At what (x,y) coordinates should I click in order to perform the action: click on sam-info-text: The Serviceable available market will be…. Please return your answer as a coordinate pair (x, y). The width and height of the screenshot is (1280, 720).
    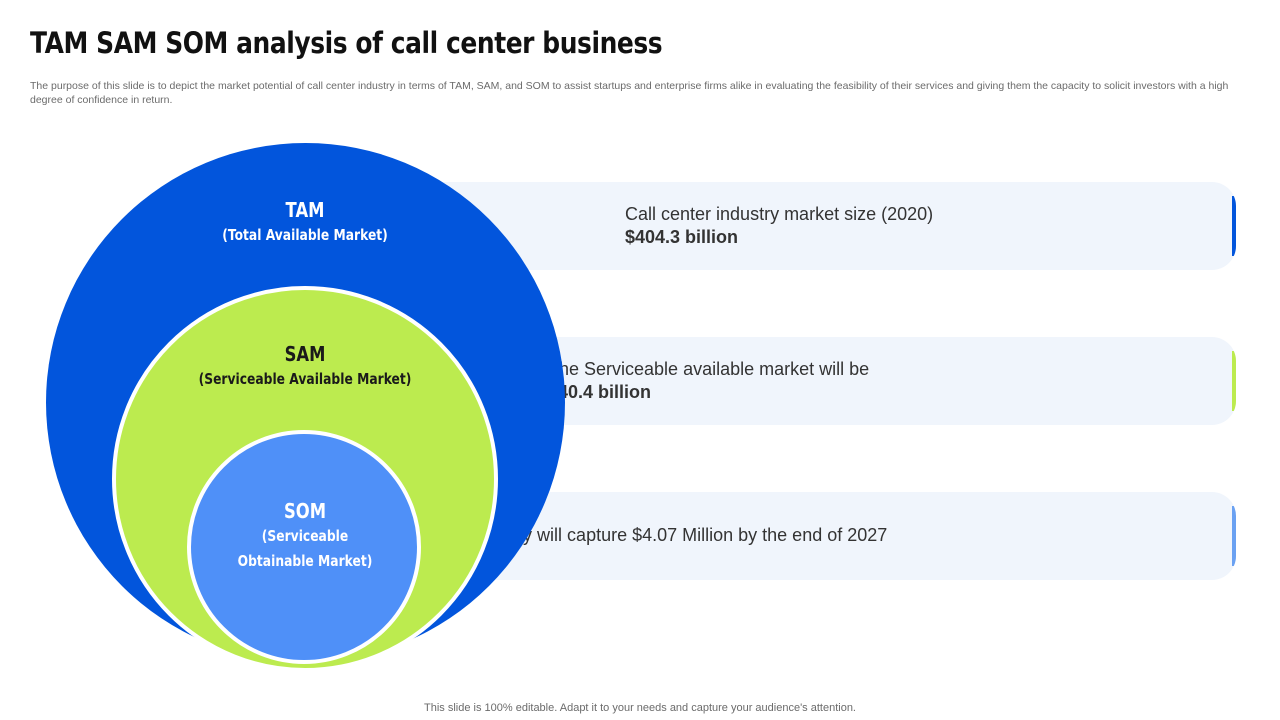
    Looking at the image, I should click on (708, 381).